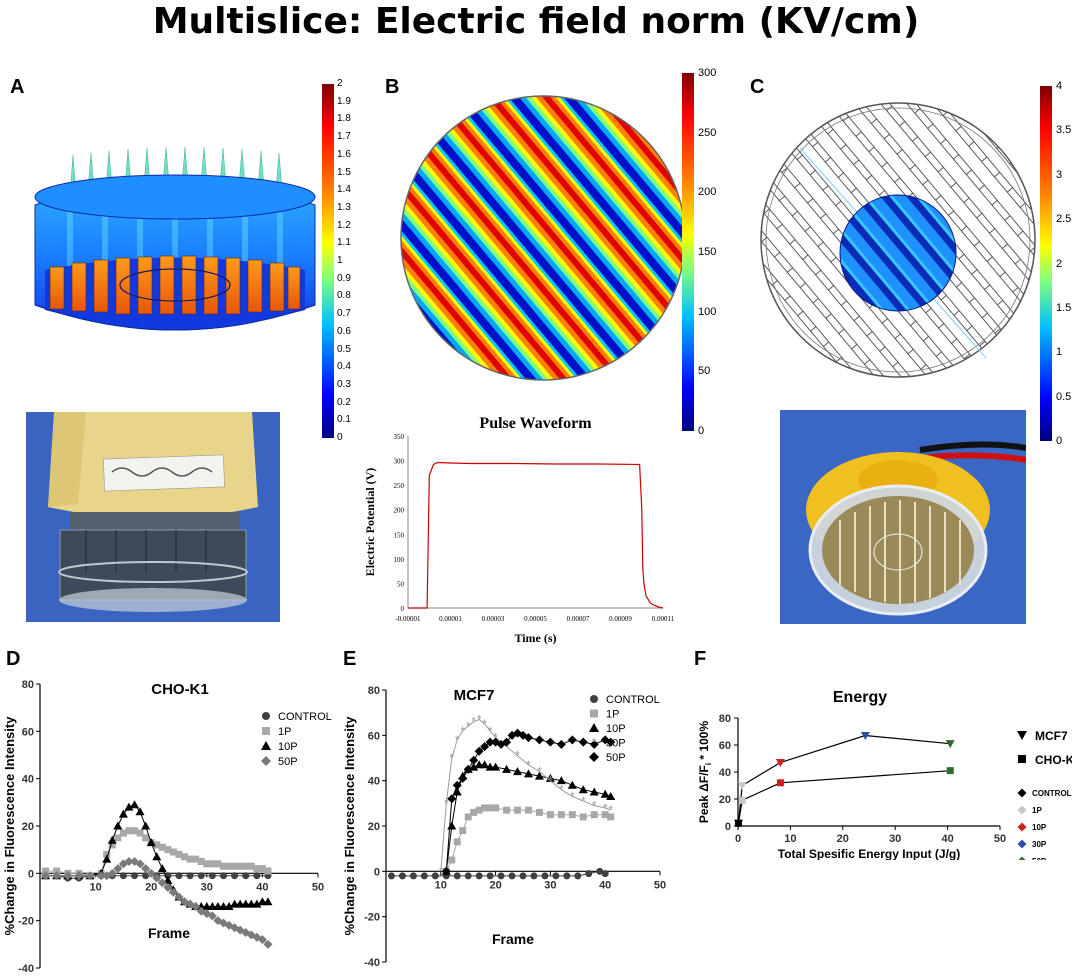 The width and height of the screenshot is (1072, 979). I want to click on energy-y-tick: 80, so click(725, 719).